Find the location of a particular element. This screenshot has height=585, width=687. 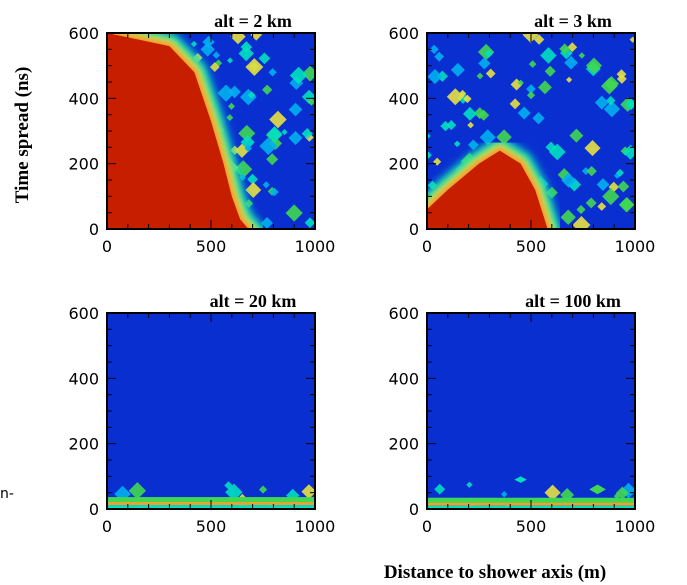

x-tick-label: 0 is located at coordinates (427, 526).